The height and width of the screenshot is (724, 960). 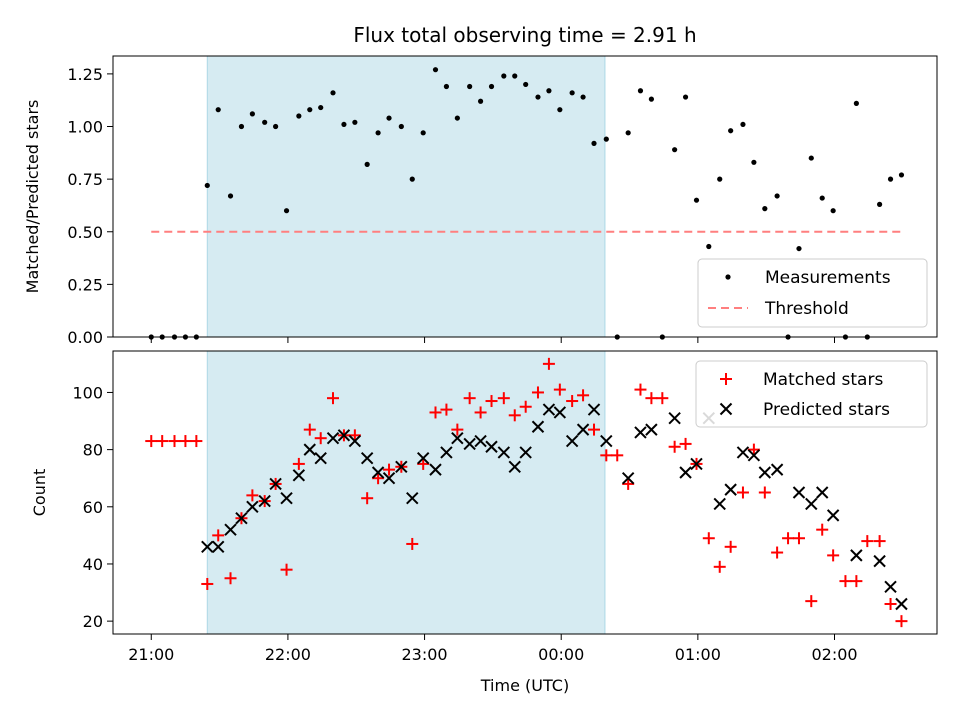 I want to click on bottom-y-tick-label: 80, so click(x=93, y=450).